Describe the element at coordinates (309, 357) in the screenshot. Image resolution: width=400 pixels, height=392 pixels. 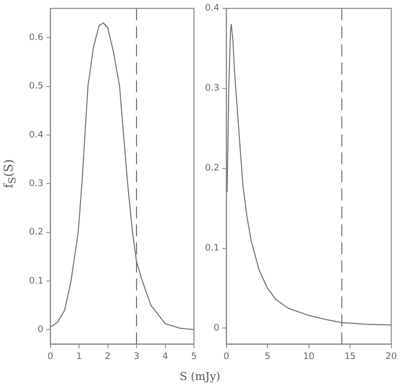
I see `x-tick-label: 10` at that location.